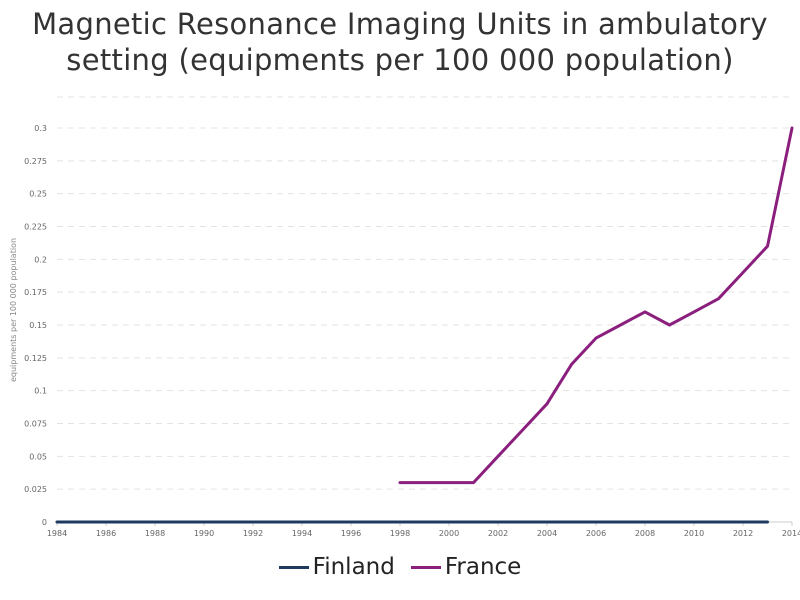  I want to click on legend-label-france: France, so click(483, 567).